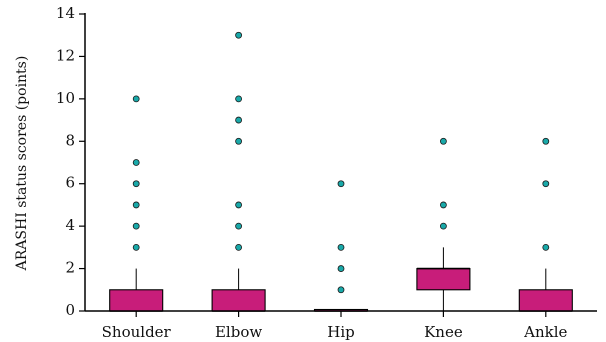 This screenshot has height=342, width=606. I want to click on box-ankle, so click(545, 224).